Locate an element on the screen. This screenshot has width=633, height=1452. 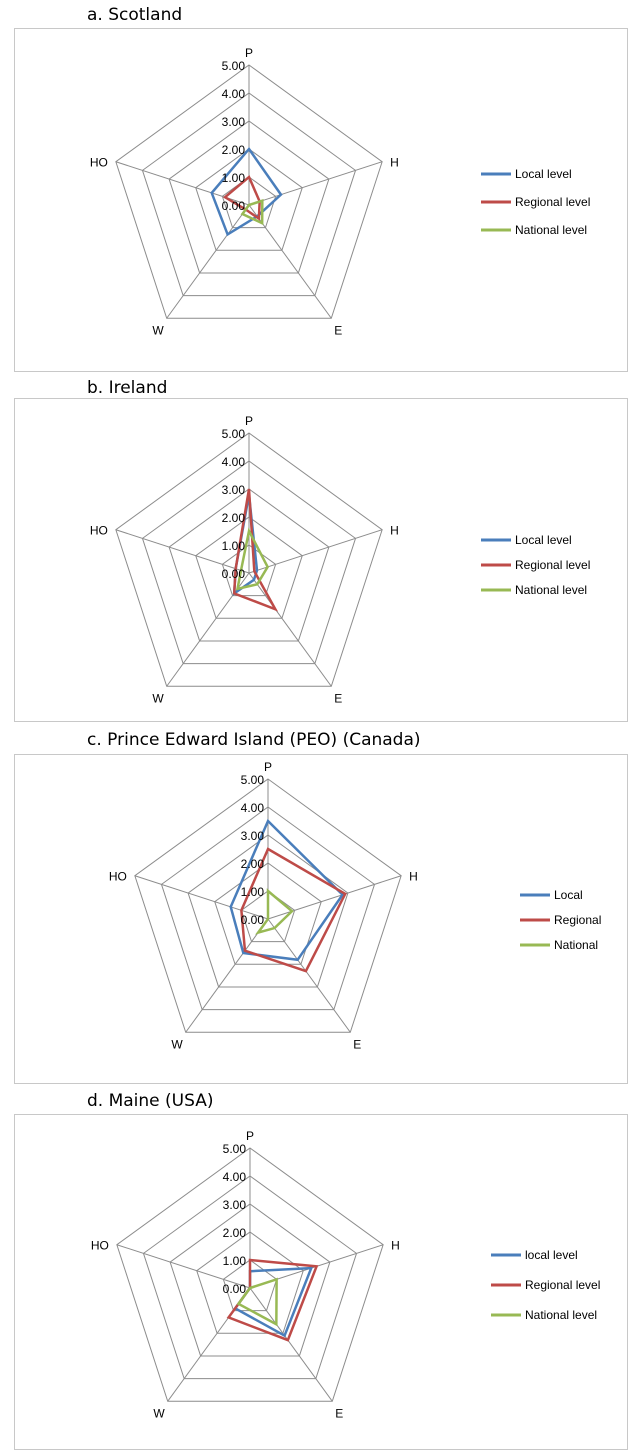
chart-title-a: a. Scotland is located at coordinates (135, 15).